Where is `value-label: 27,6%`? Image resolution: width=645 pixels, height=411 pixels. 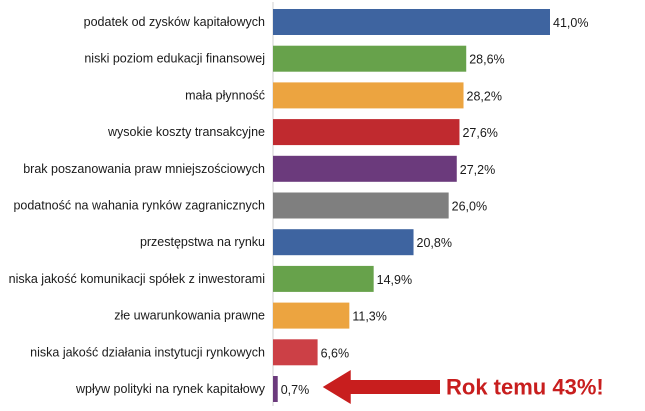 value-label: 27,6% is located at coordinates (479, 133).